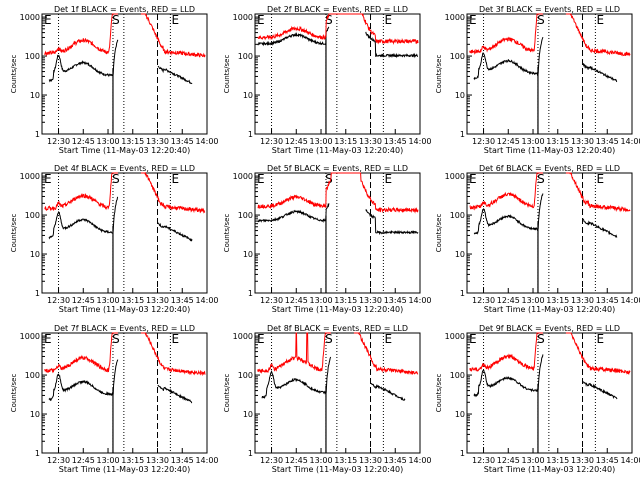 This screenshot has width=640, height=480. What do you see at coordinates (124, 168) in the screenshot?
I see `chart-title: Det 4f BLACK = Events, RED = LLD` at bounding box center [124, 168].